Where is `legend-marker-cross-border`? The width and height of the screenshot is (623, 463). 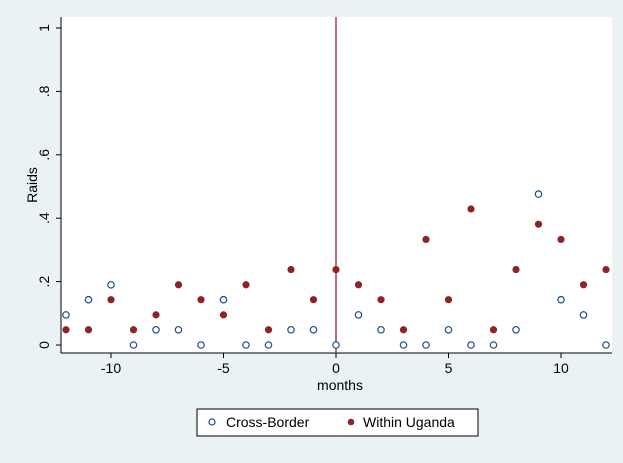 legend-marker-cross-border is located at coordinates (212, 422).